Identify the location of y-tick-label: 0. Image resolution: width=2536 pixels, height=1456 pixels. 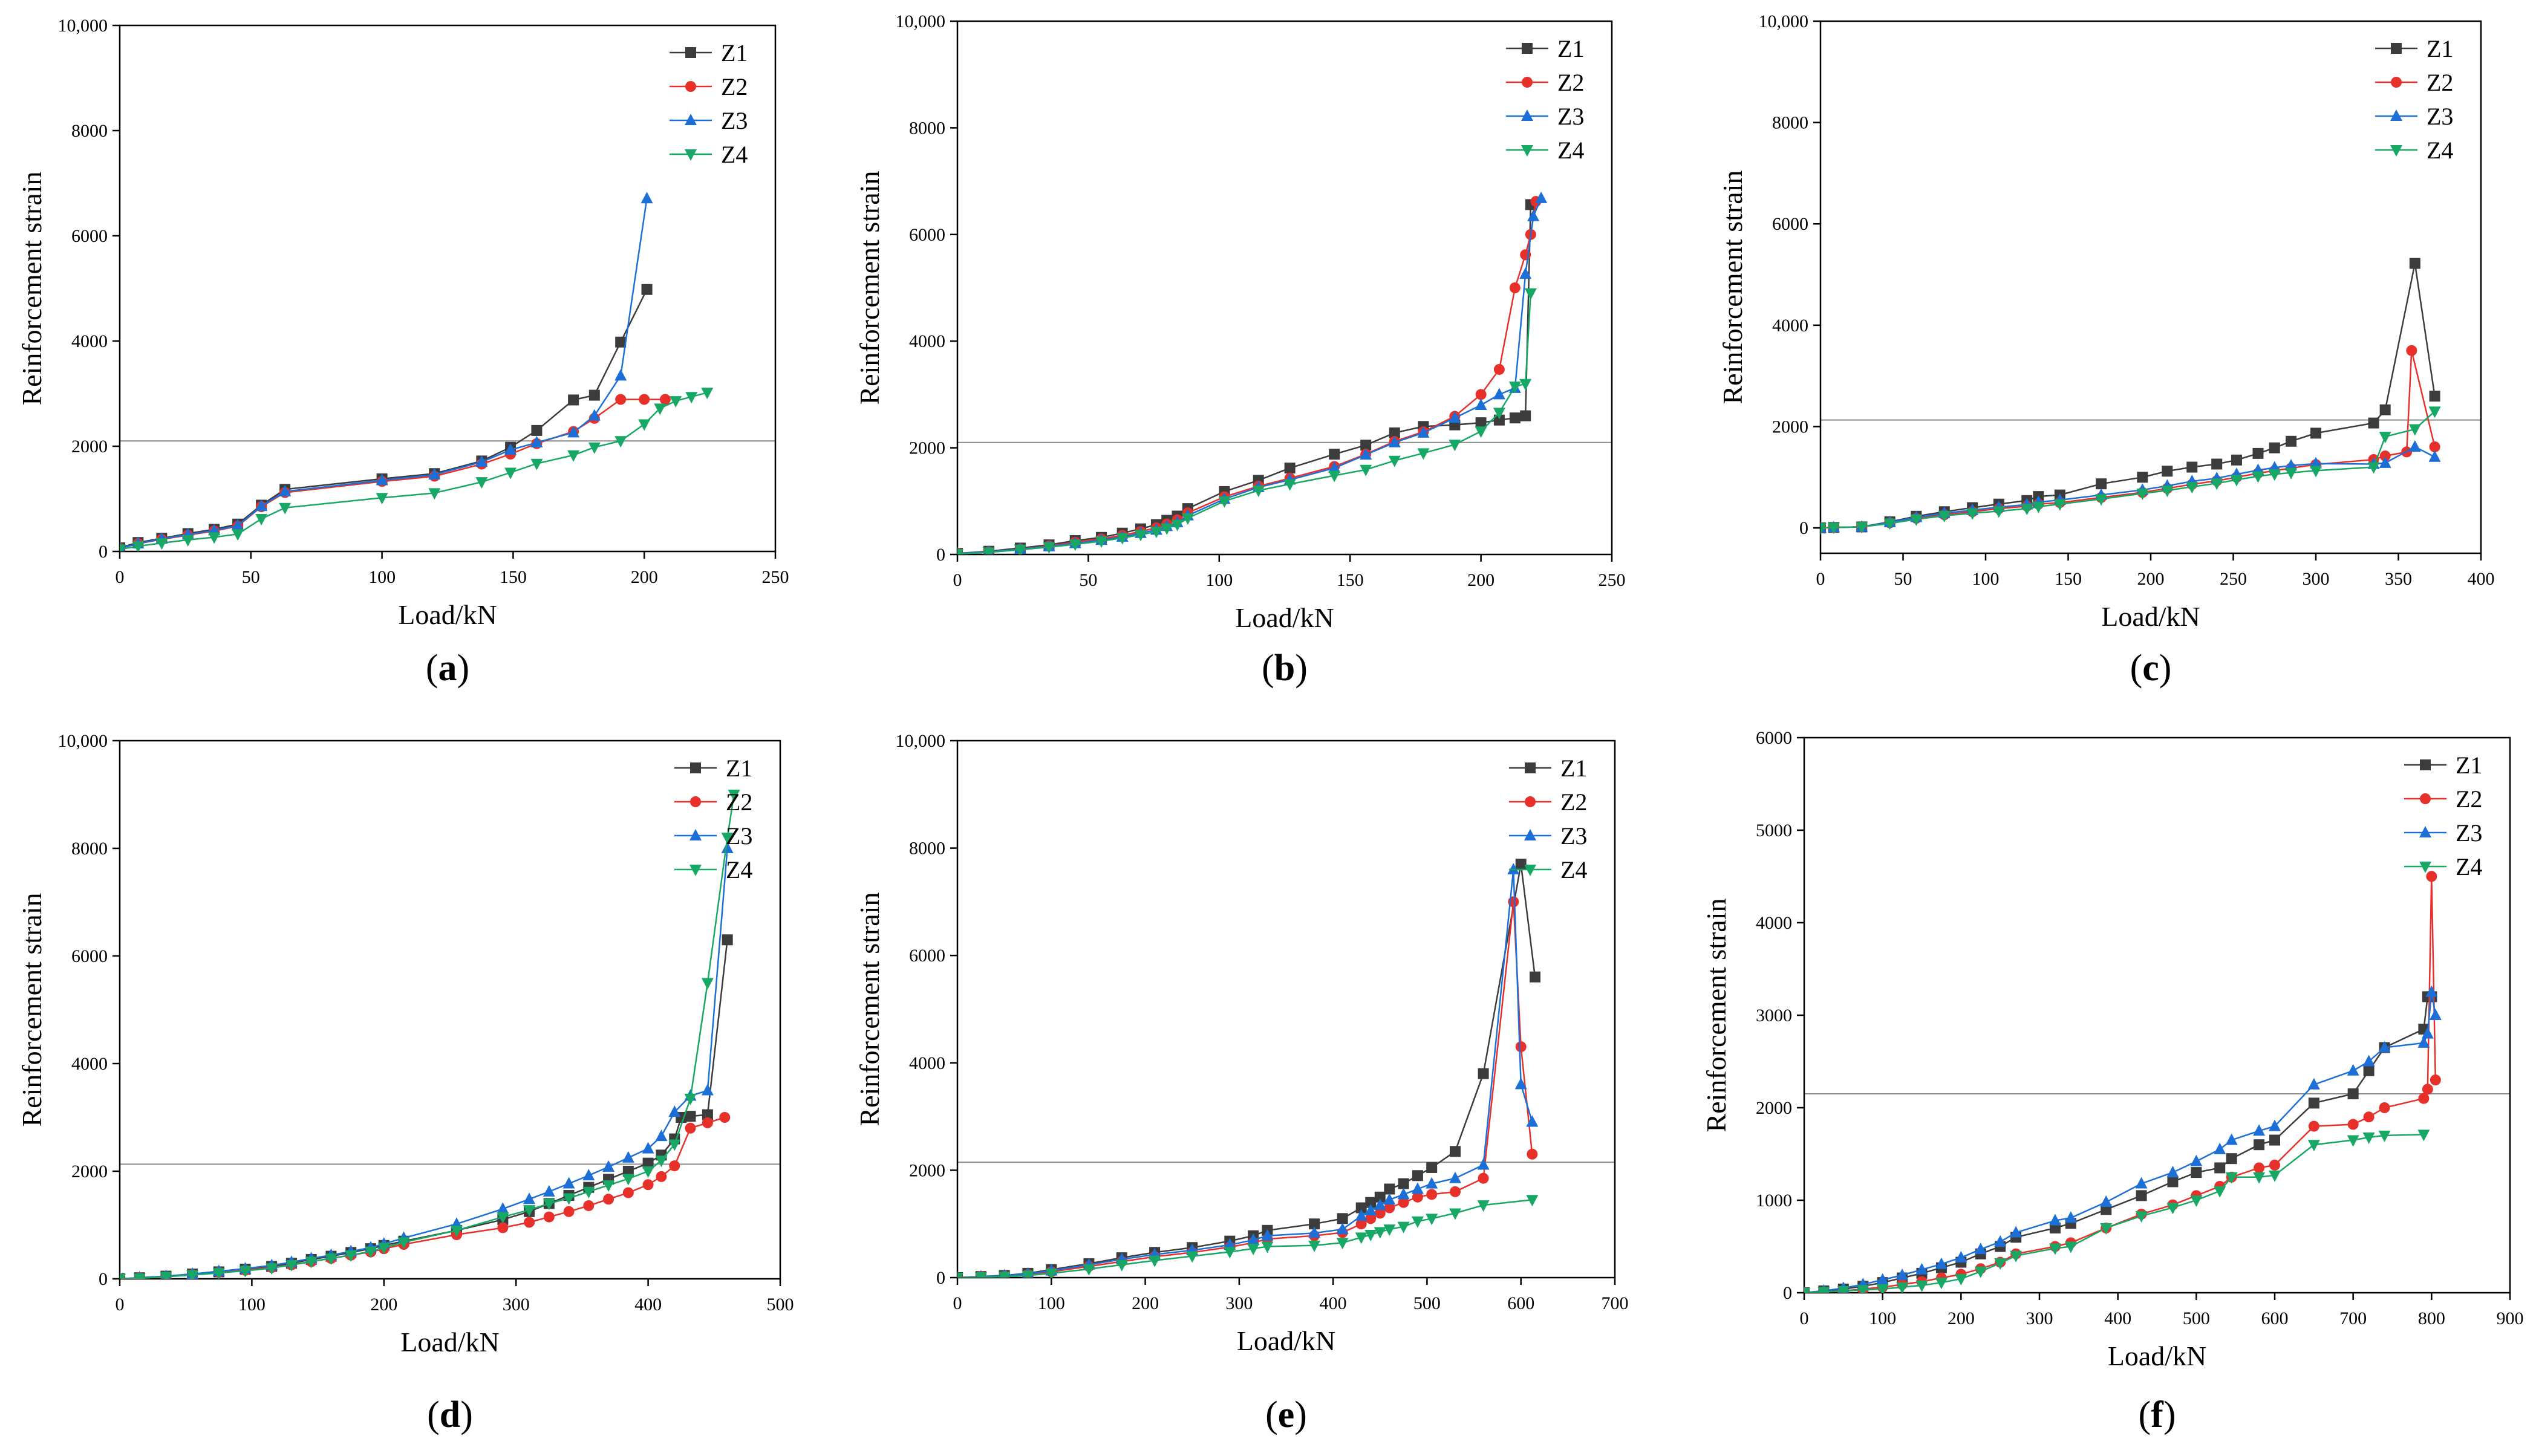
(103, 1279).